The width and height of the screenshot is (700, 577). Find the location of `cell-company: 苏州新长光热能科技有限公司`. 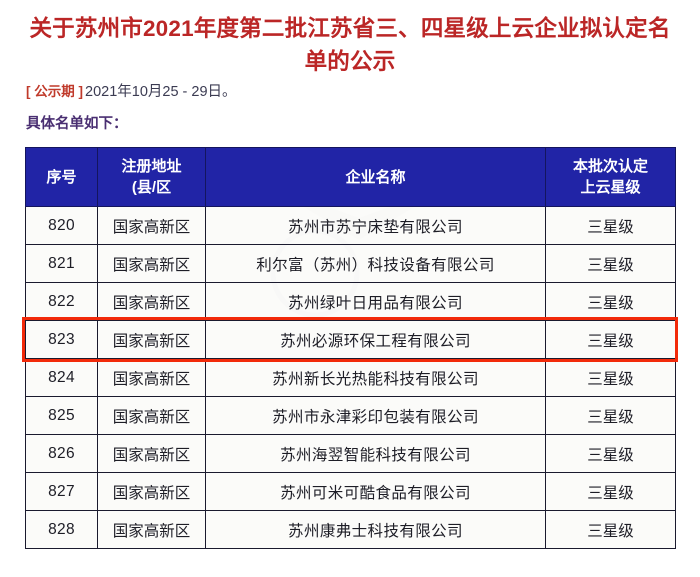

cell-company: 苏州新长光热能科技有限公司 is located at coordinates (375, 377).